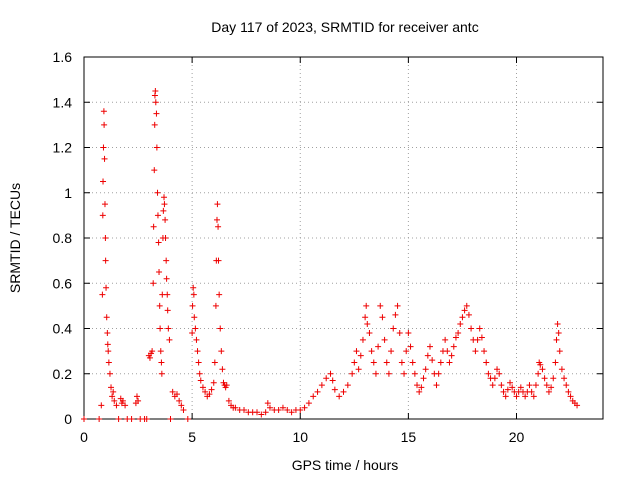 The height and width of the screenshot is (480, 640). What do you see at coordinates (68, 419) in the screenshot?
I see `y-tick-label: 0` at bounding box center [68, 419].